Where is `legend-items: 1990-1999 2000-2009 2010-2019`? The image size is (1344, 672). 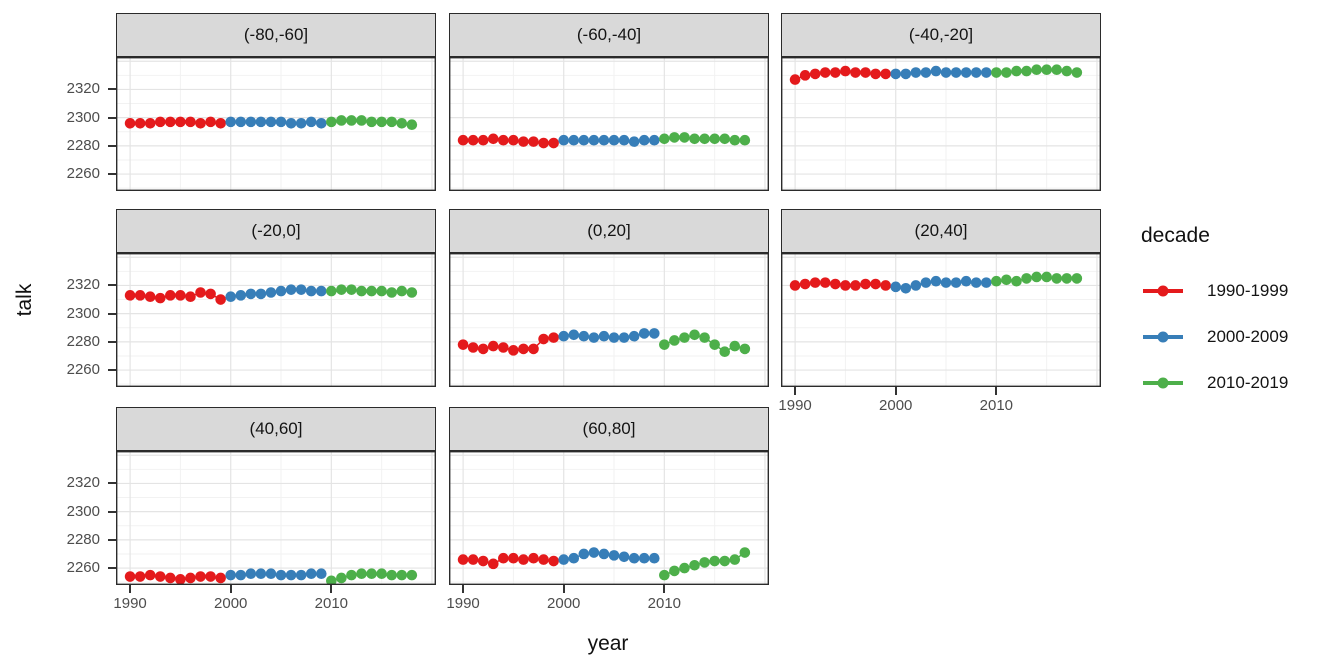 legend-items: 1990-1999 2000-2009 2010-2019 is located at coordinates (1214, 337).